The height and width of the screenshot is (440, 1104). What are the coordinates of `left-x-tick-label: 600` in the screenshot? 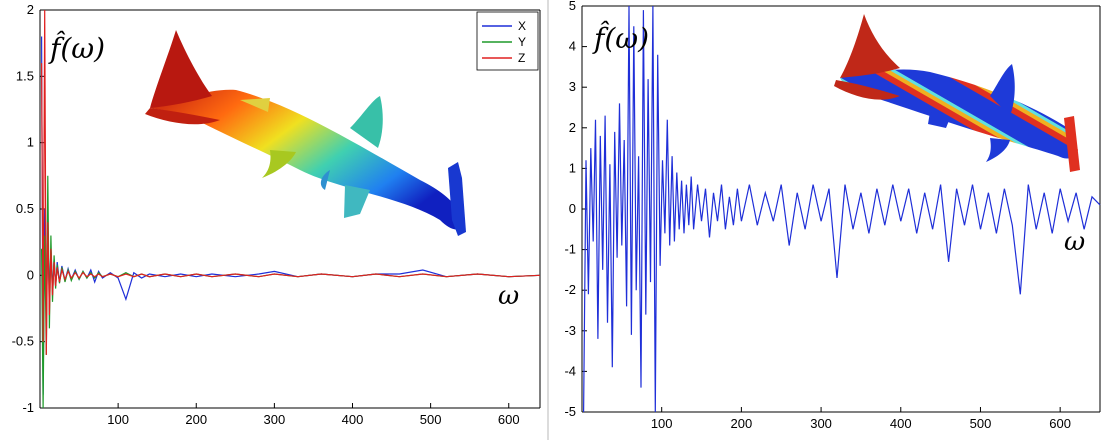 It's located at (509, 419).